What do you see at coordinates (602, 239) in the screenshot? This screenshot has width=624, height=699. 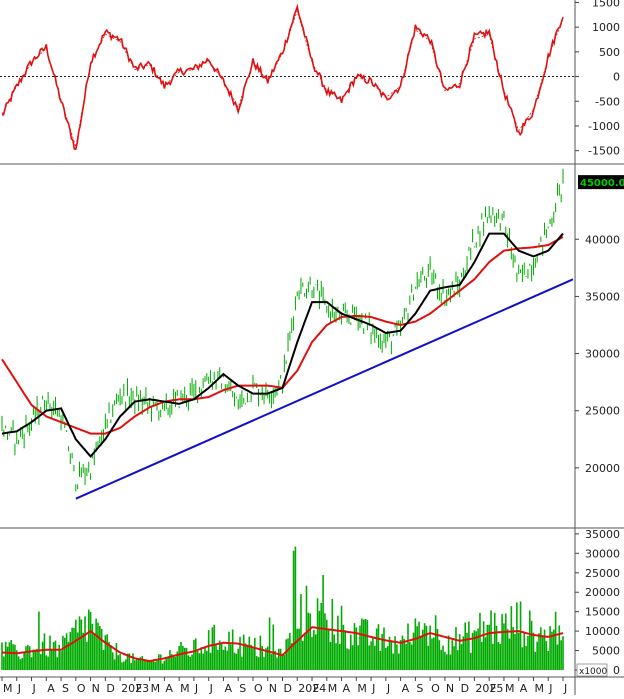 I see `price-tick-label: 40000` at bounding box center [602, 239].